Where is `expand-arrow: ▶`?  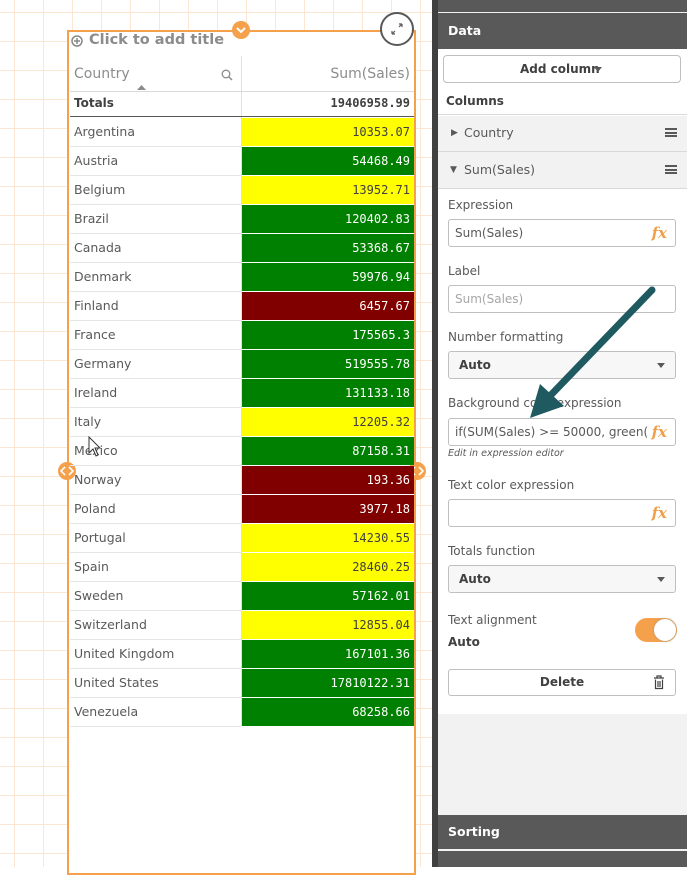 expand-arrow: ▶ is located at coordinates (454, 133).